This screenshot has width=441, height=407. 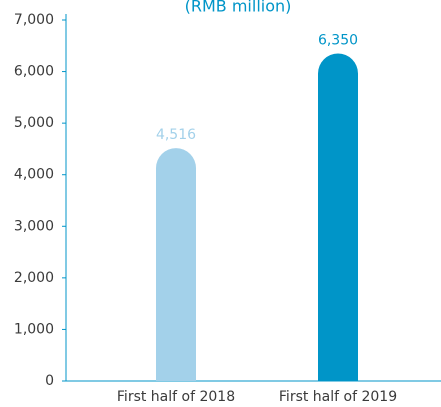 I want to click on y-tick-label: 7,000, so click(x=34, y=20).